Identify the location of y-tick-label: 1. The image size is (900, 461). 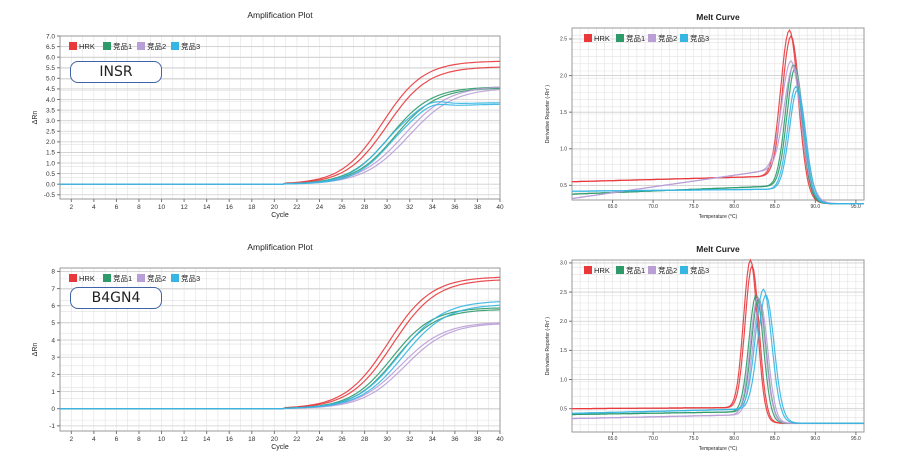
(53, 392).